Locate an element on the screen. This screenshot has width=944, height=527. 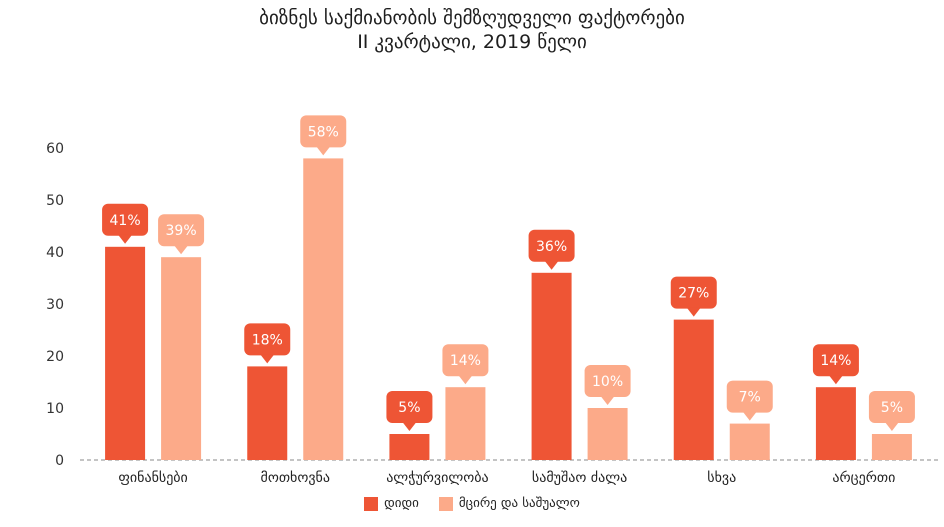
data-label: 27% is located at coordinates (693, 294).